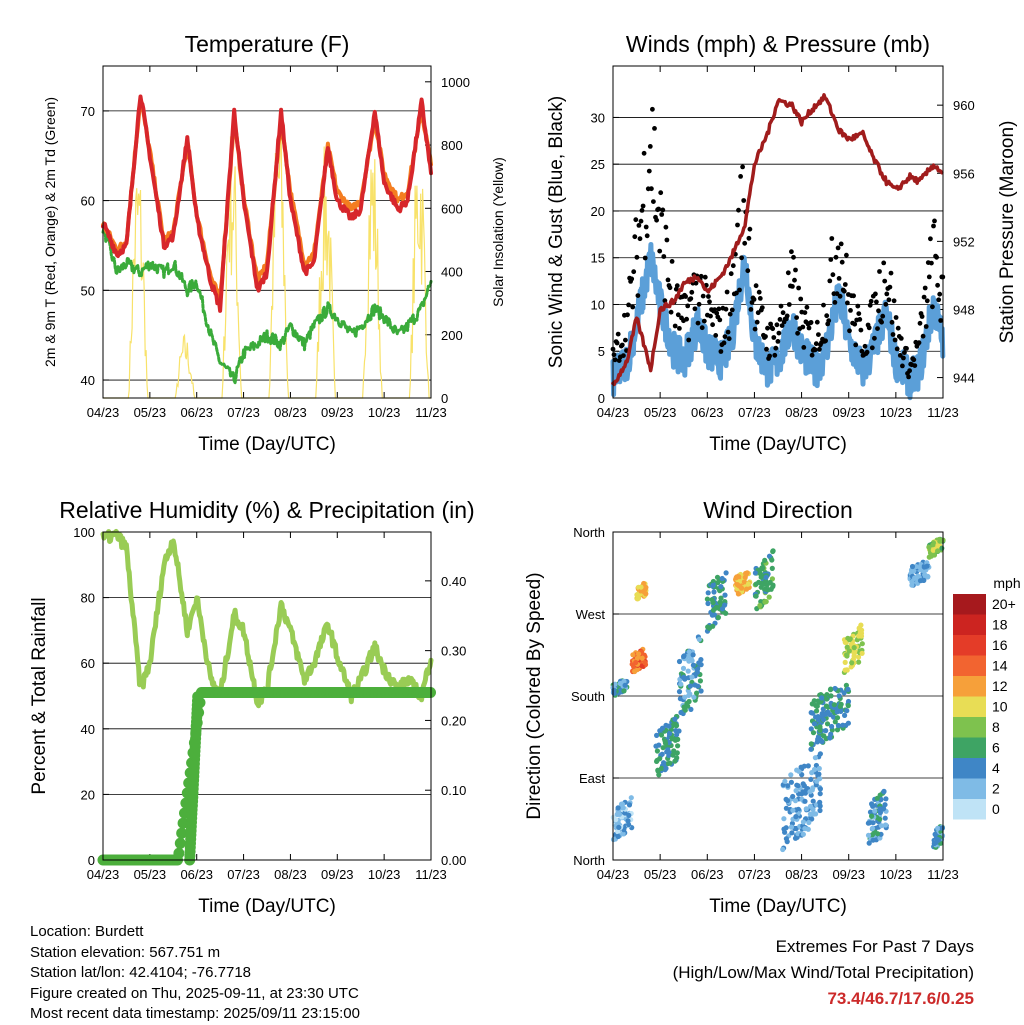 The image size is (1024, 1025). What do you see at coordinates (452, 145) in the screenshot?
I see `y2-tick-label: 800` at bounding box center [452, 145].